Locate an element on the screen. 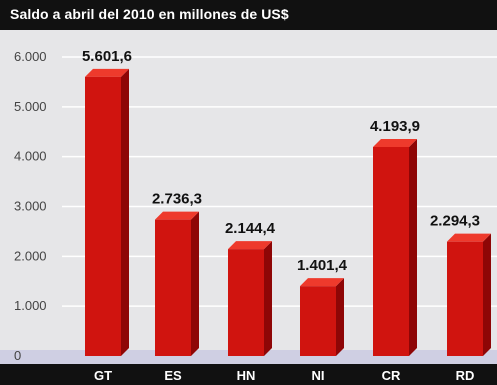  category-label: HN is located at coordinates (246, 375).